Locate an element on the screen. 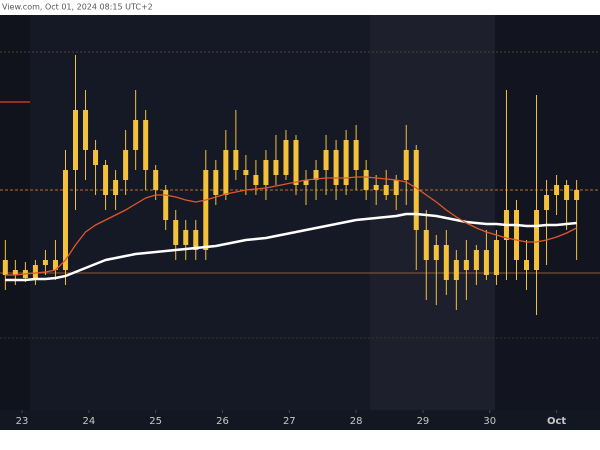  x-tick-label: 27 is located at coordinates (289, 421).